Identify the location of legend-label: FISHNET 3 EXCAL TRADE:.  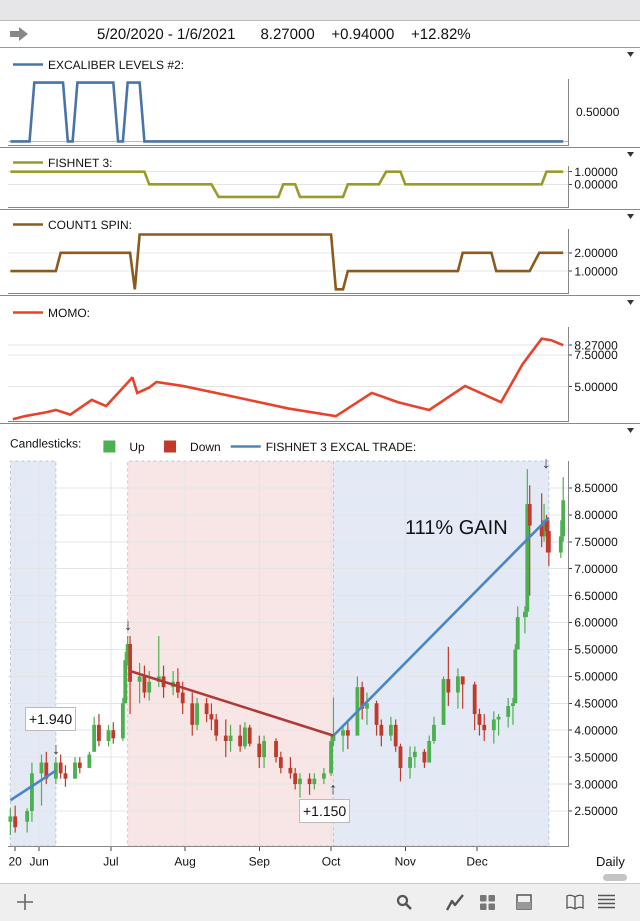
(341, 447).